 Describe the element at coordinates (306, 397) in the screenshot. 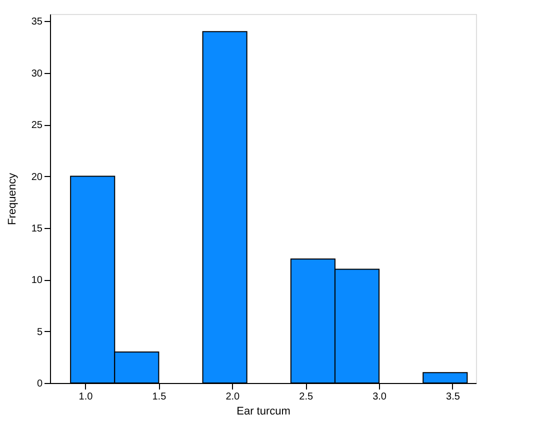

I see `x-tick-label: 2.5` at that location.